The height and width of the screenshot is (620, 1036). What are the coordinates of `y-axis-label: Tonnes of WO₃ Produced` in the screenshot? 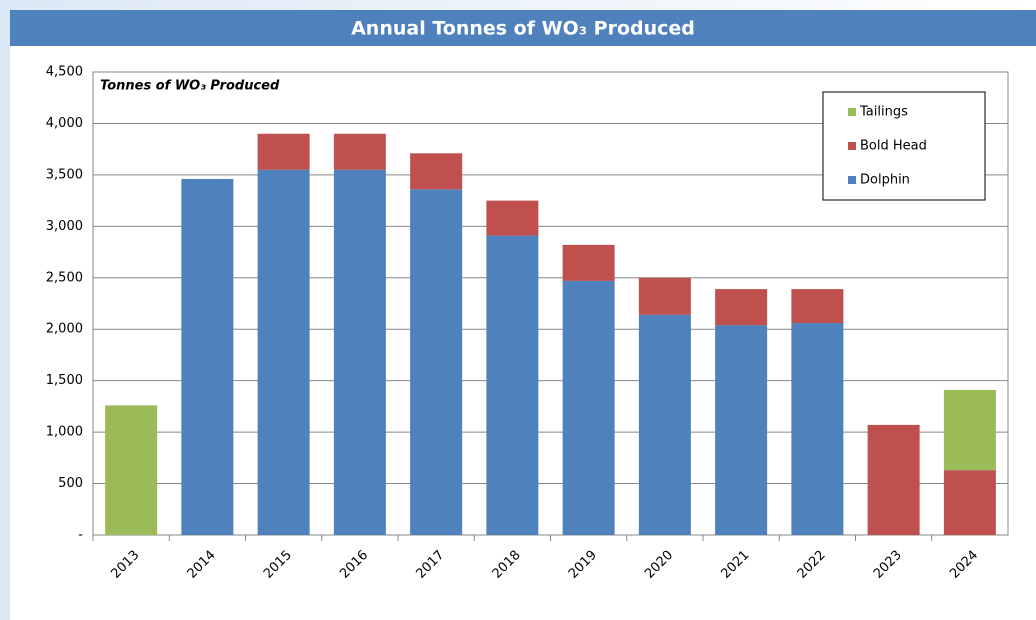 It's located at (190, 86).